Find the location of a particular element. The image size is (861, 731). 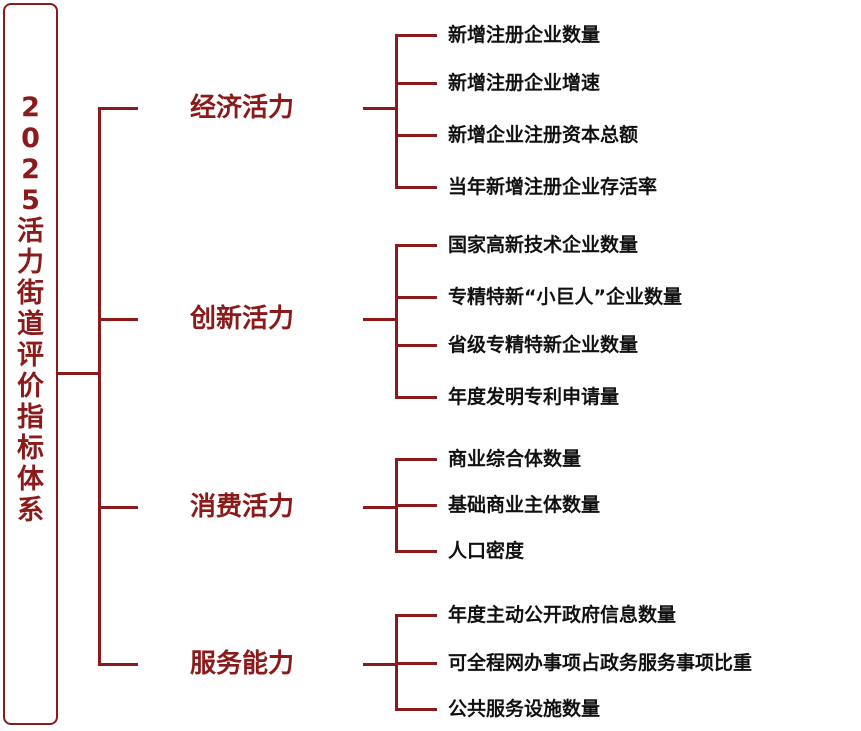

root-title-char: 系 is located at coordinates (30, 510).